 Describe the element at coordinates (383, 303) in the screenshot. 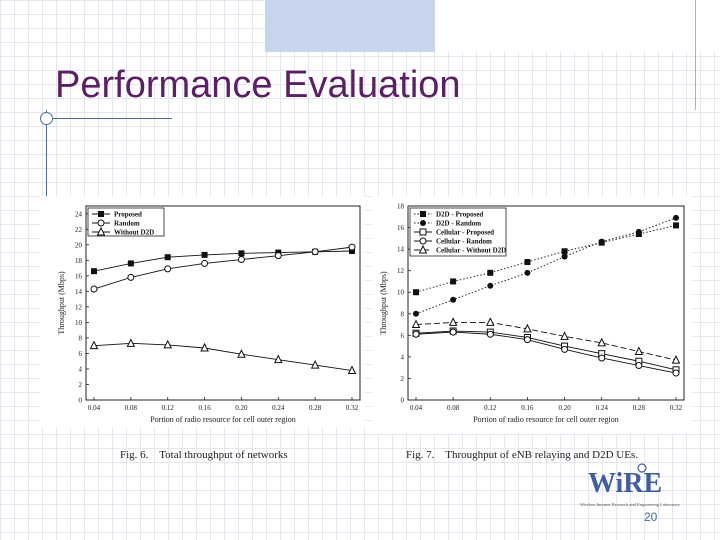

I see `y-axis-label: Throughput (Mbps)` at that location.